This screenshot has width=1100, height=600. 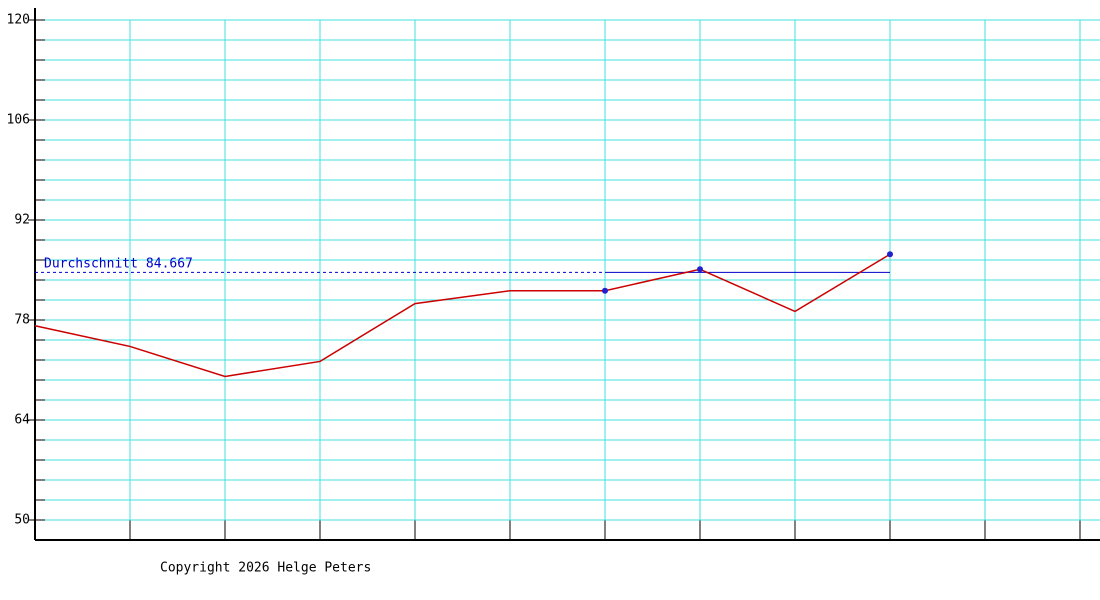 I want to click on y-tick-label: 78, so click(x=22, y=320).